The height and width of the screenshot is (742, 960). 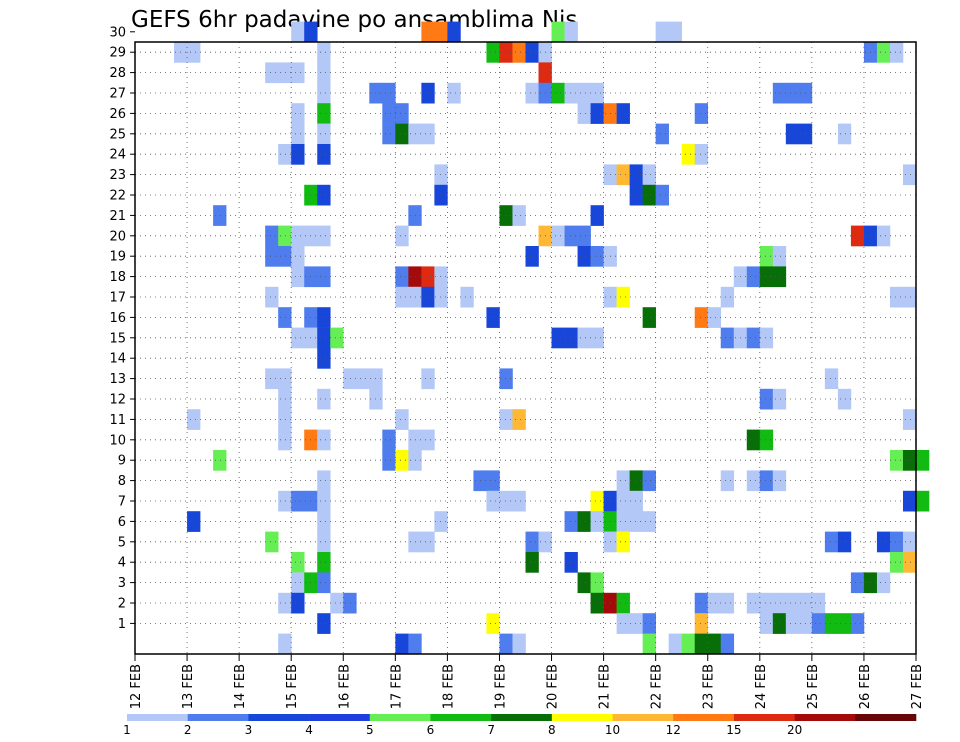 I want to click on x-tick-label: 12 FEB, so click(x=136, y=686).